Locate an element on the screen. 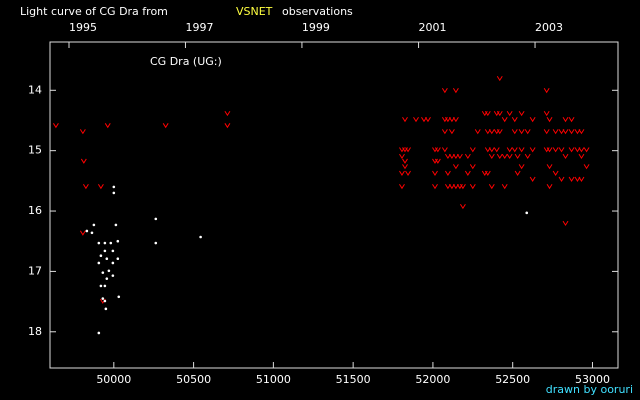  y-tick-label: 18 is located at coordinates (35, 331).